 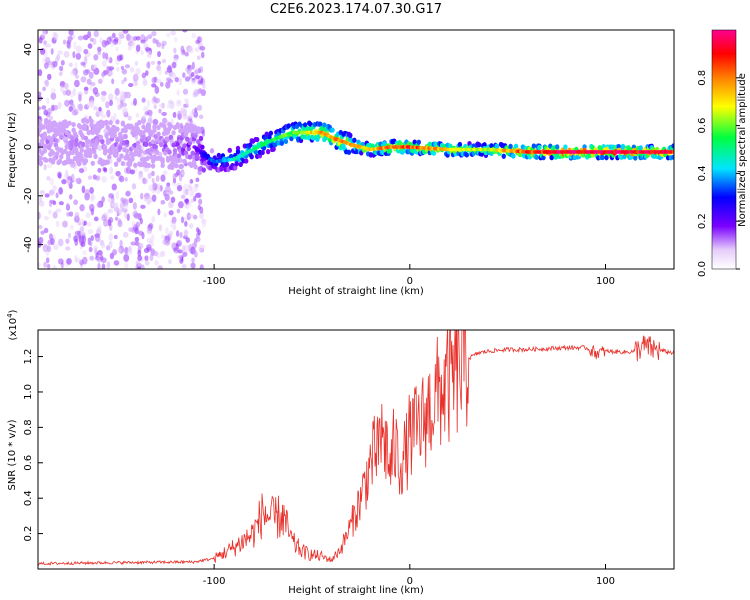 What do you see at coordinates (28, 357) in the screenshot?
I see `snr-y-tick-label: 1.2` at bounding box center [28, 357].